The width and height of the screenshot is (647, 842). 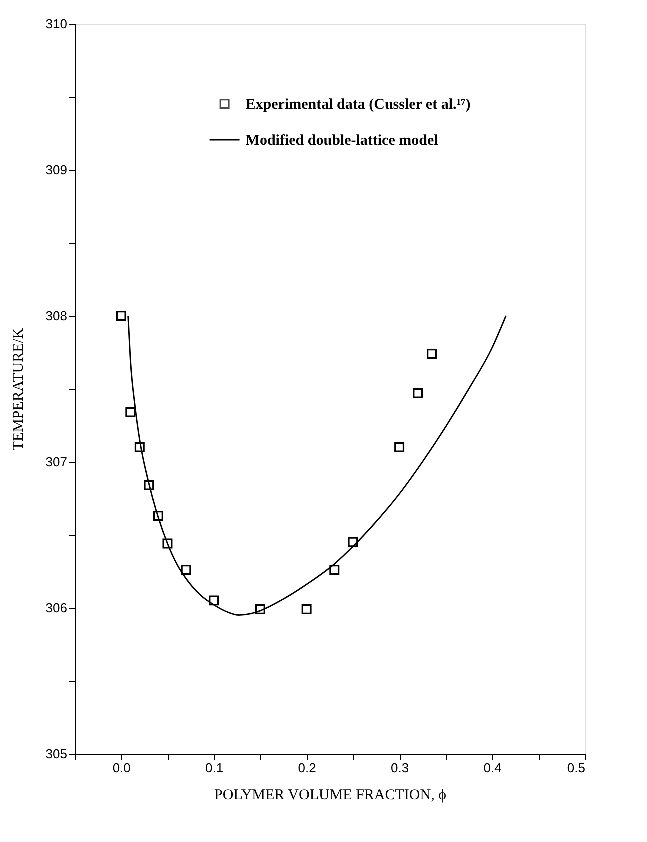 I want to click on x-tick-label: 0.3, so click(x=400, y=768).